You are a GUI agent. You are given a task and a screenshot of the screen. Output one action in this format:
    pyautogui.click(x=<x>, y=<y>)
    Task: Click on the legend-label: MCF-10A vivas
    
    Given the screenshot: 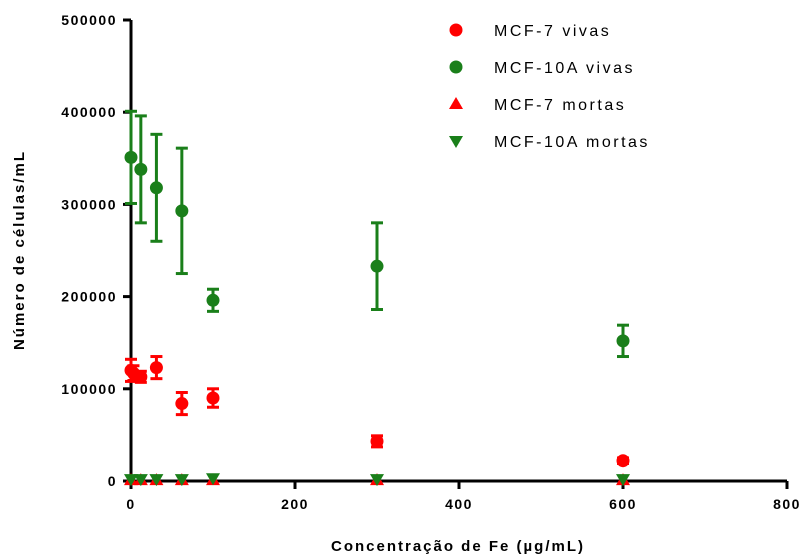 What is the action you would take?
    pyautogui.click(x=564, y=68)
    